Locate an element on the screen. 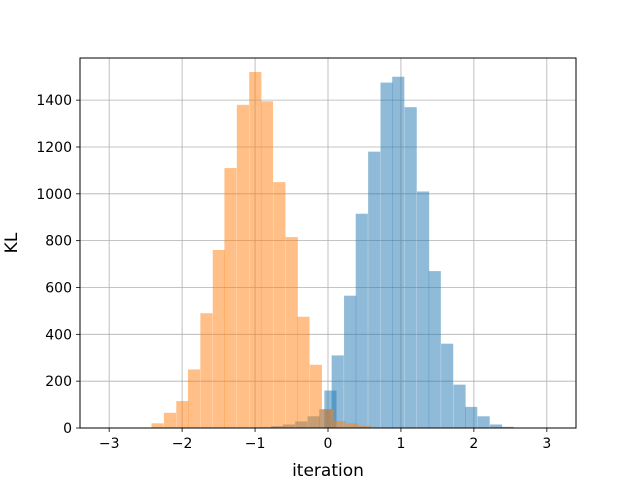 This screenshot has height=480, width=640. x-tick-label: 1 is located at coordinates (400, 444).